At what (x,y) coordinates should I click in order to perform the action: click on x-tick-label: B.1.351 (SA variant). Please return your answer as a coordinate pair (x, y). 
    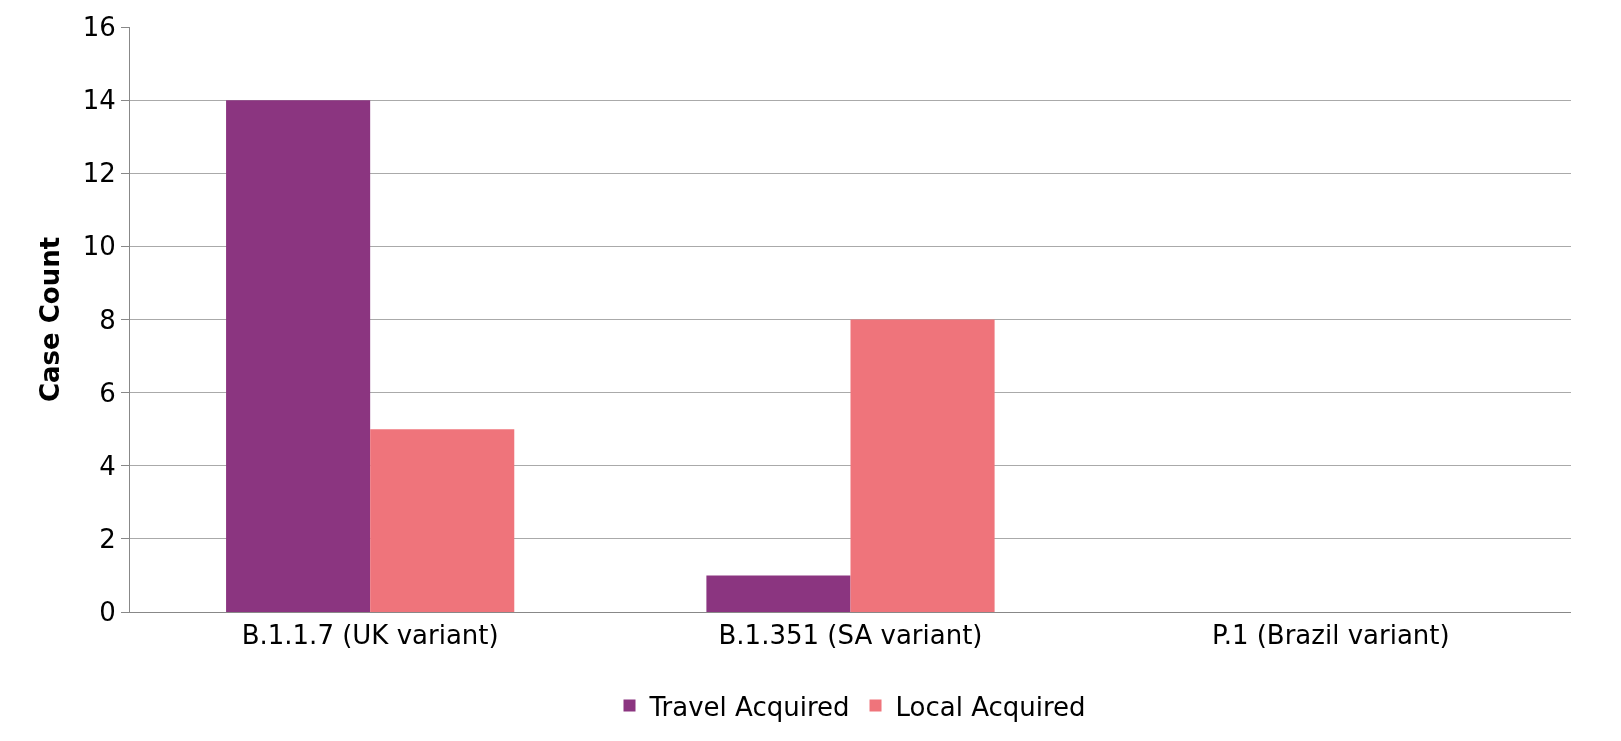
    Looking at the image, I should click on (850, 635).